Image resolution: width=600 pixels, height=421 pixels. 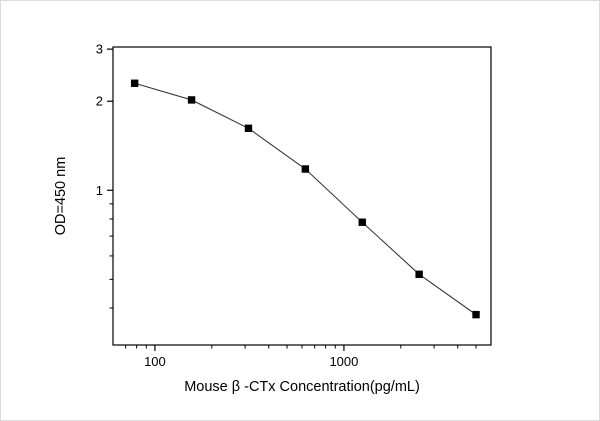 I want to click on x-axis-title: Mouse β -CTx Concentration(pg/mL), so click(x=302, y=387).